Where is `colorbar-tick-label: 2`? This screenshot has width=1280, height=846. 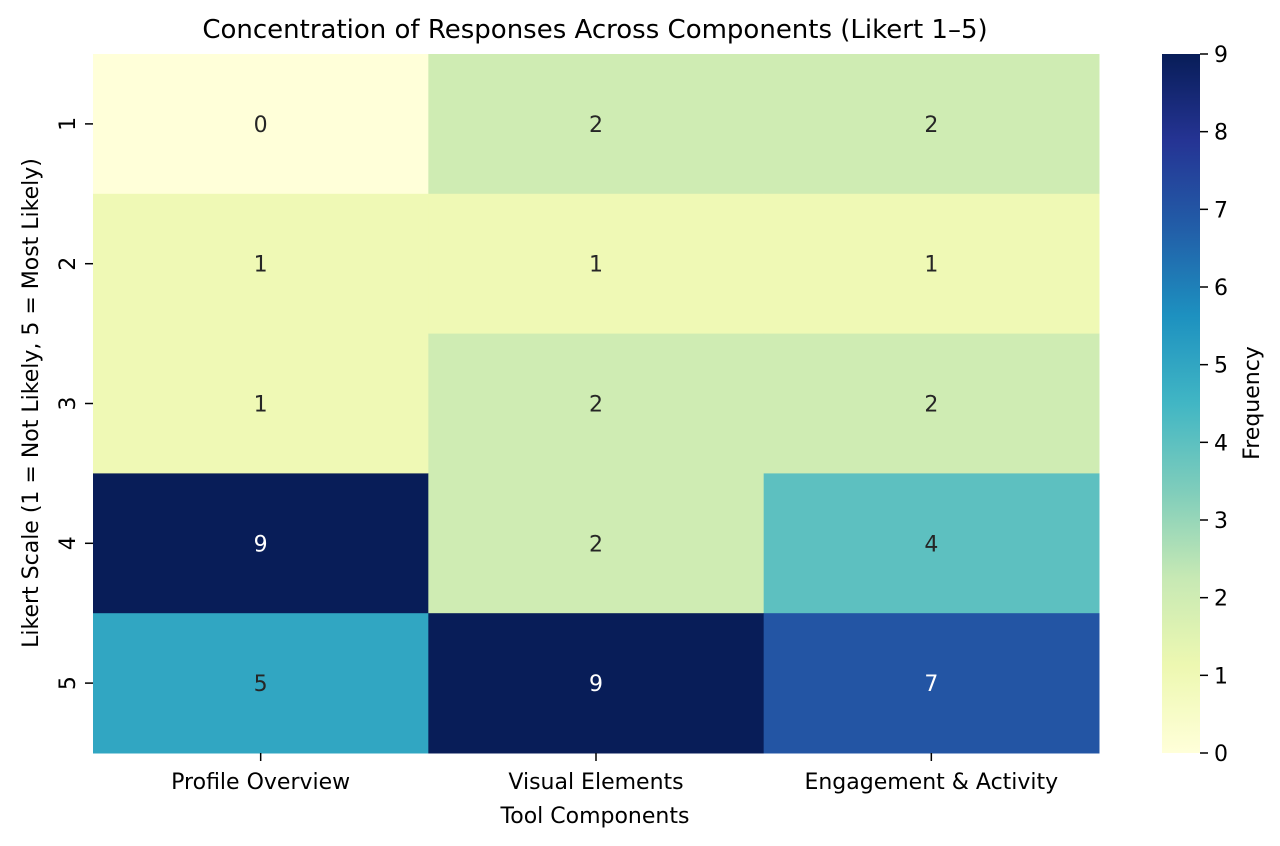
colorbar-tick-label: 2 is located at coordinates (1221, 599).